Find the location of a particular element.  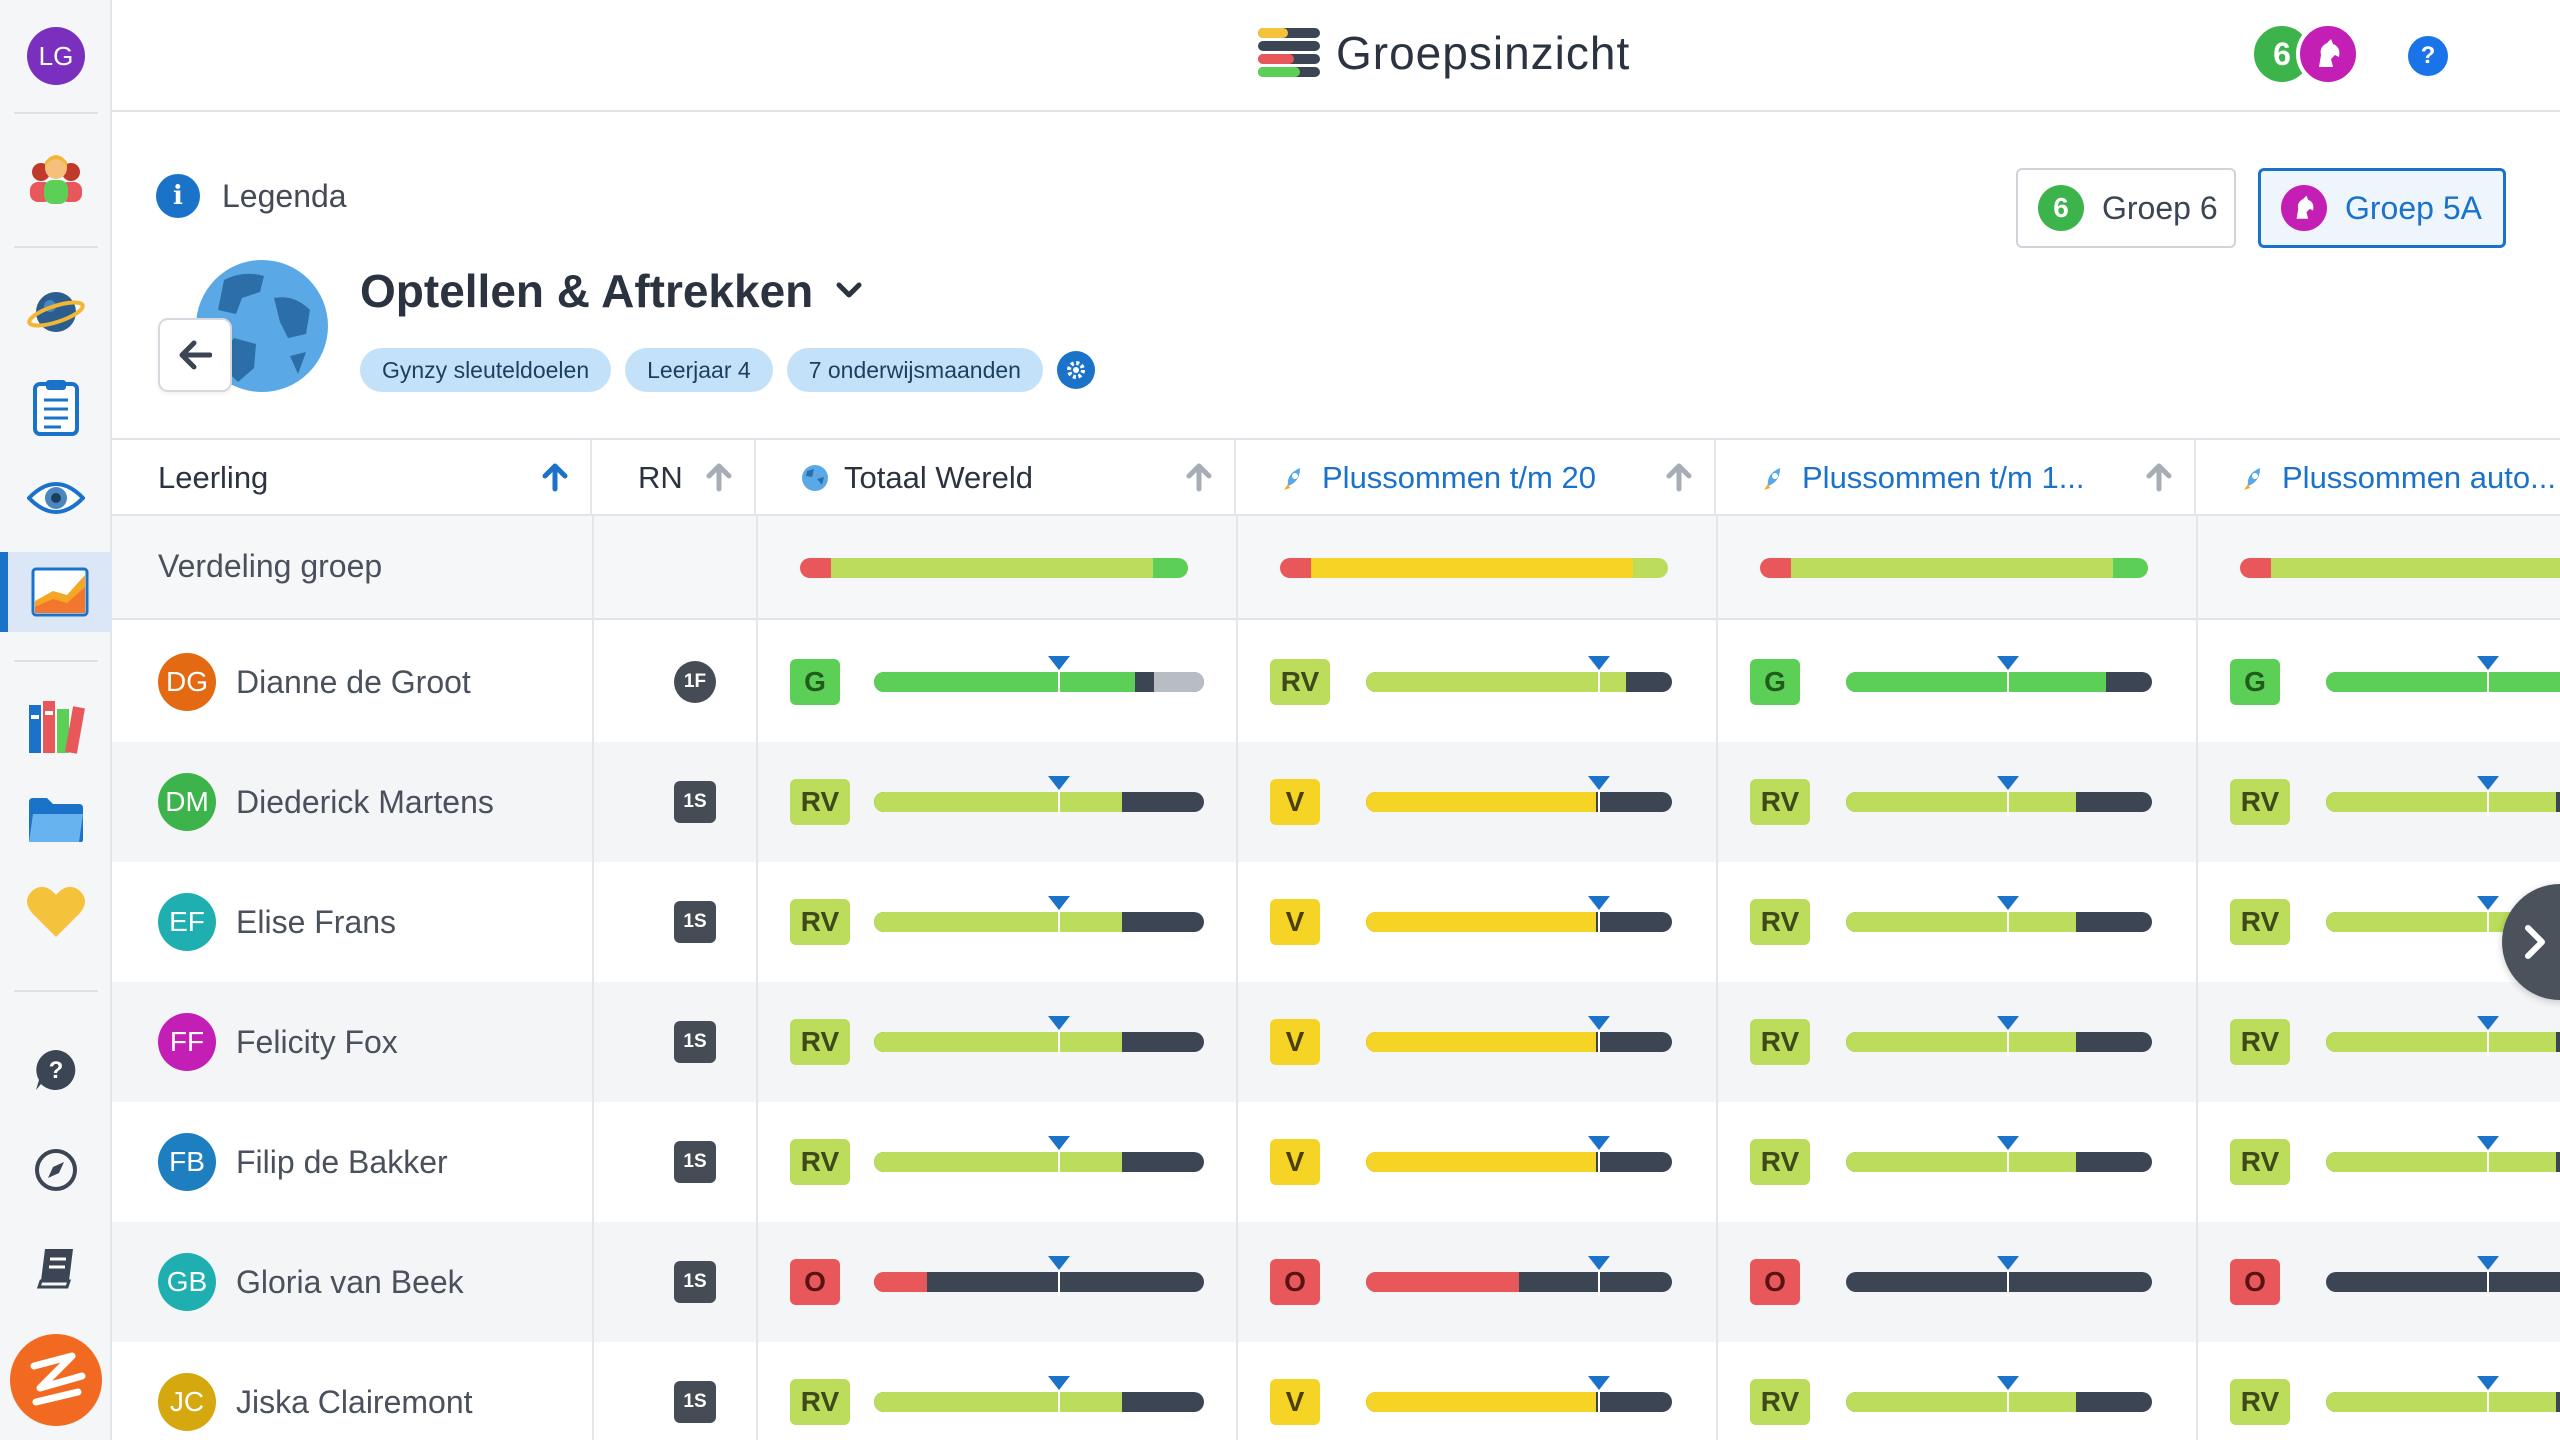

sidebar-item-gynzy is located at coordinates (56, 1380).